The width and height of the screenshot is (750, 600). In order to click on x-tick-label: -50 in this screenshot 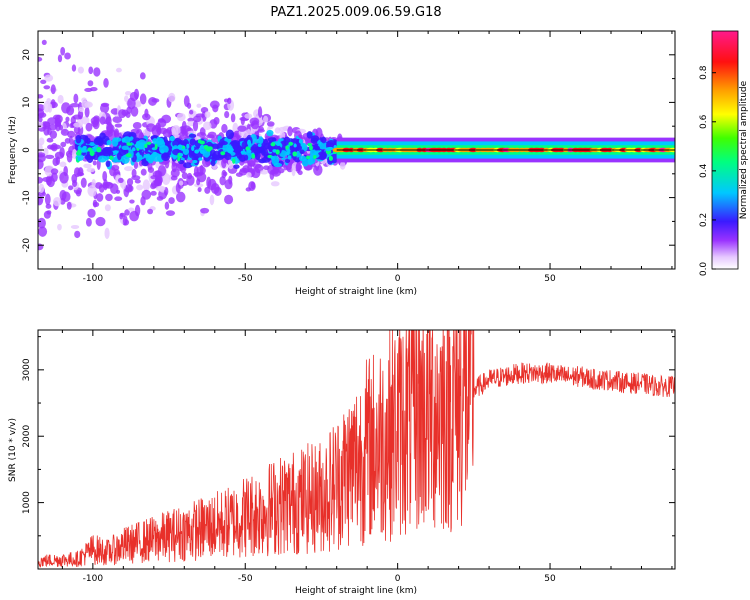, I will do `click(245, 279)`.